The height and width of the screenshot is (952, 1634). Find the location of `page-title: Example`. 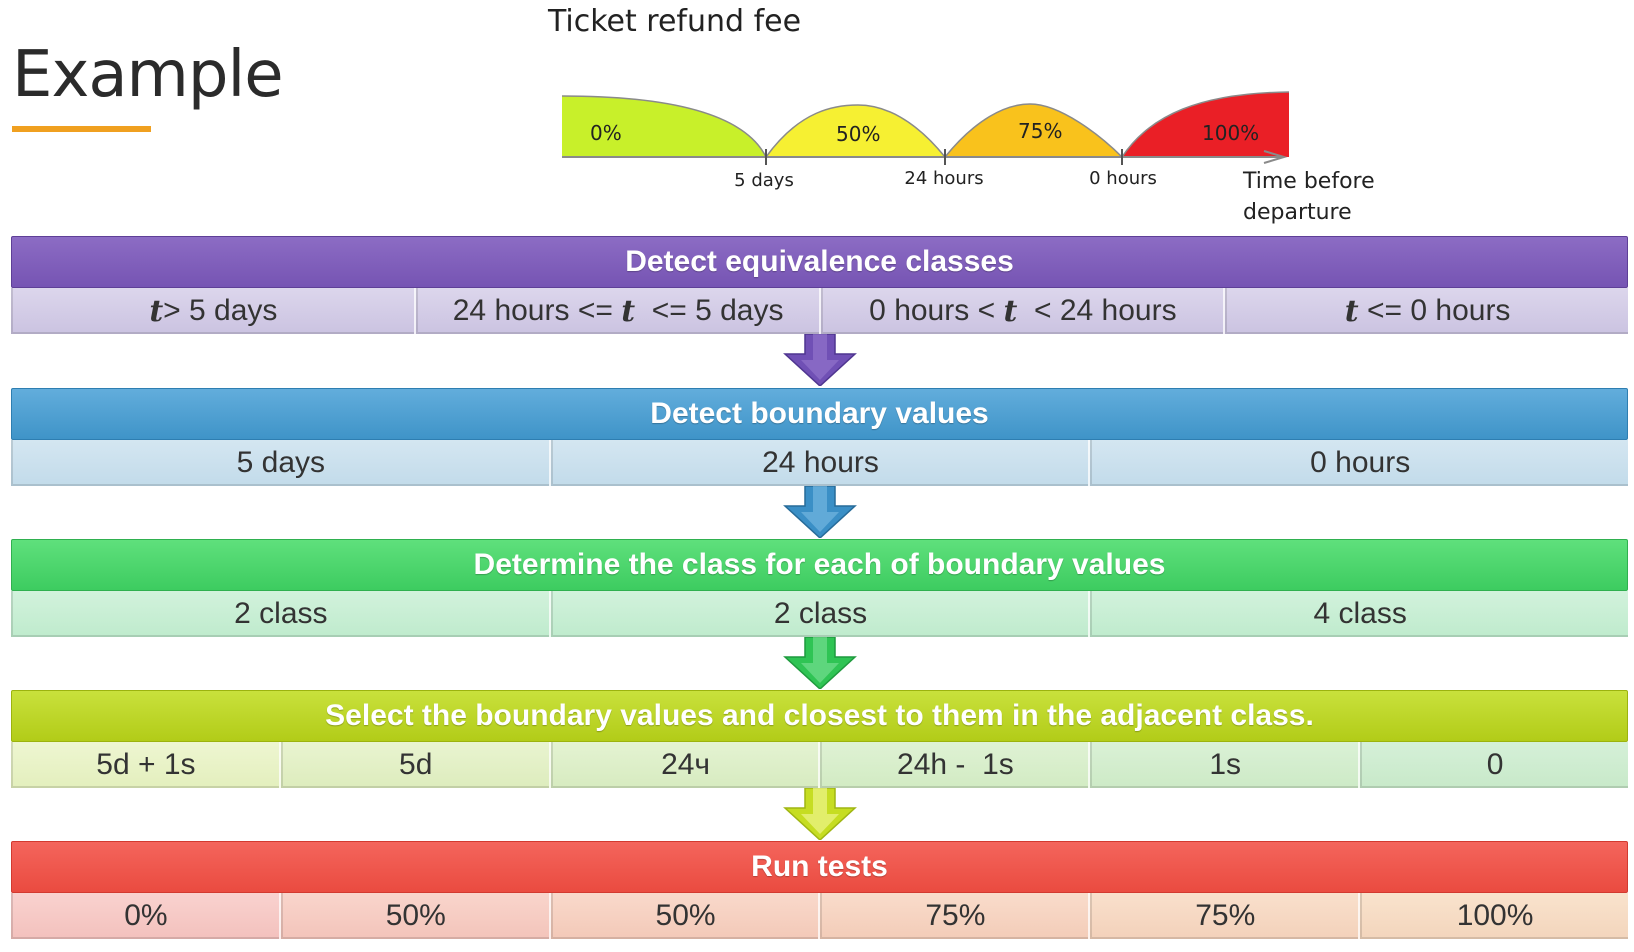

page-title: Example is located at coordinates (148, 75).